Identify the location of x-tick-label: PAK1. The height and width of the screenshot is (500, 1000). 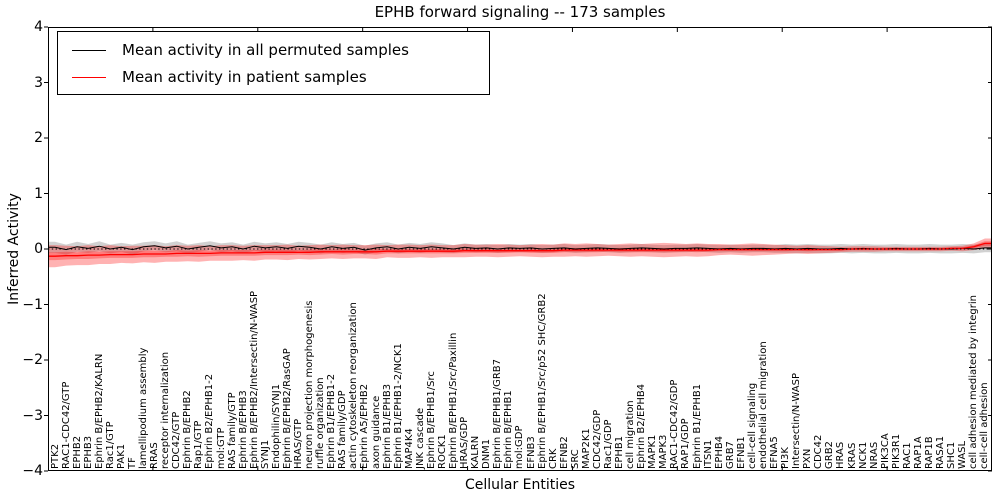
(121, 456).